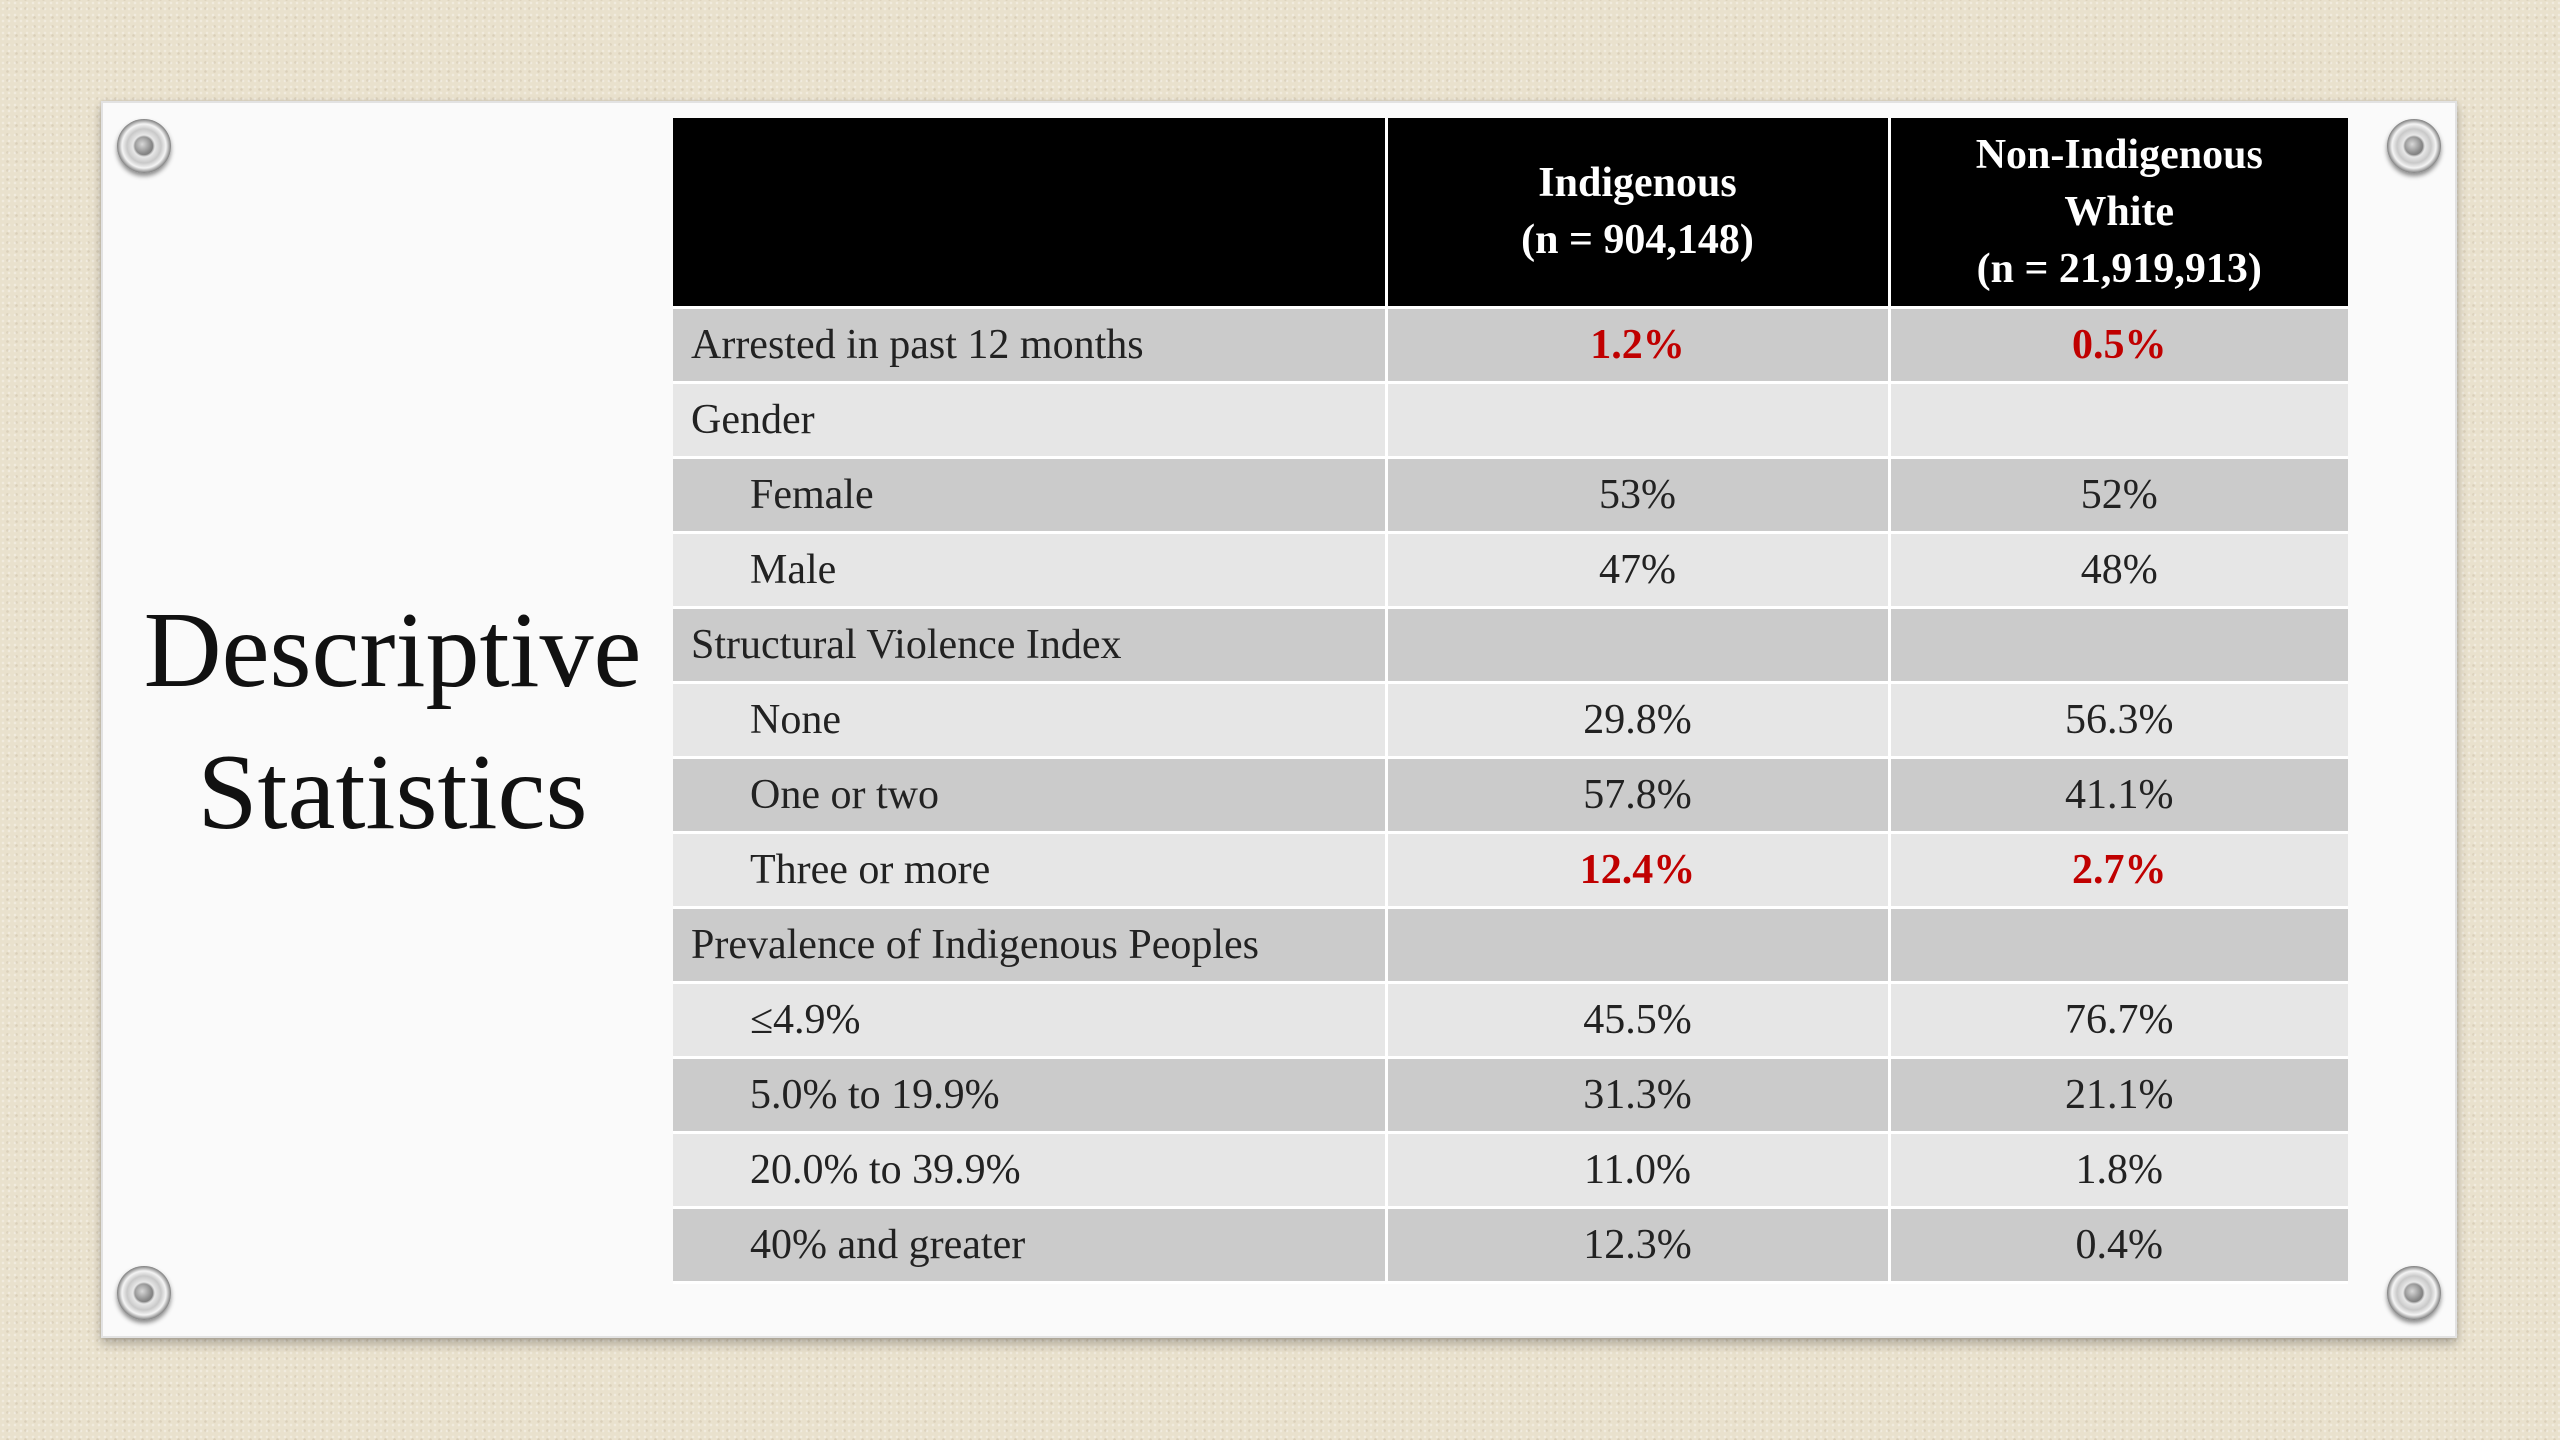  I want to click on row-label: Gender, so click(1030, 420).